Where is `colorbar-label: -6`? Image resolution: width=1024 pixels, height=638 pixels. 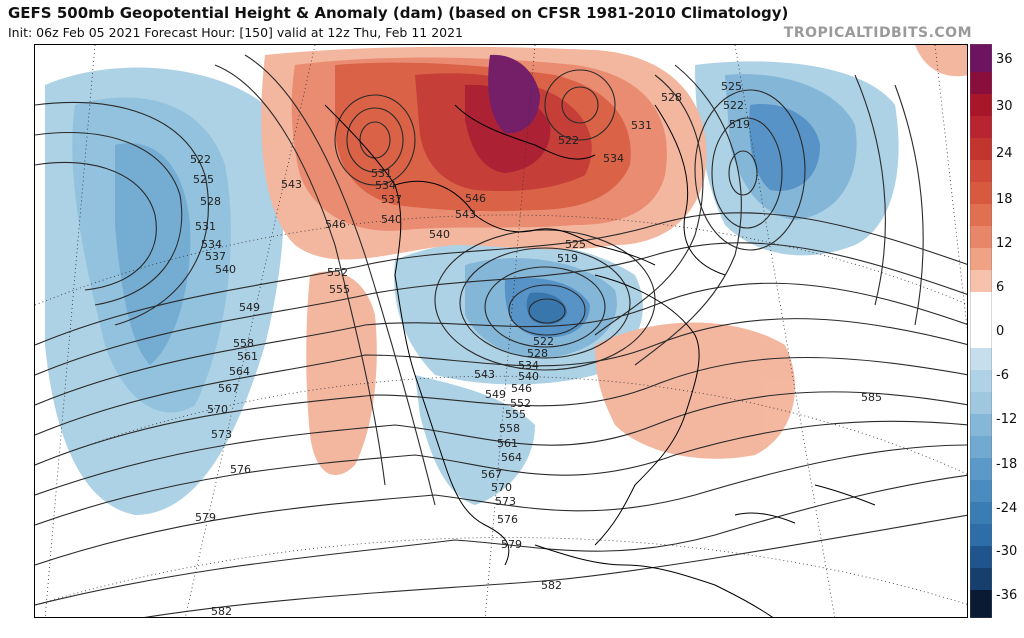
colorbar-label: -6 is located at coordinates (1002, 375).